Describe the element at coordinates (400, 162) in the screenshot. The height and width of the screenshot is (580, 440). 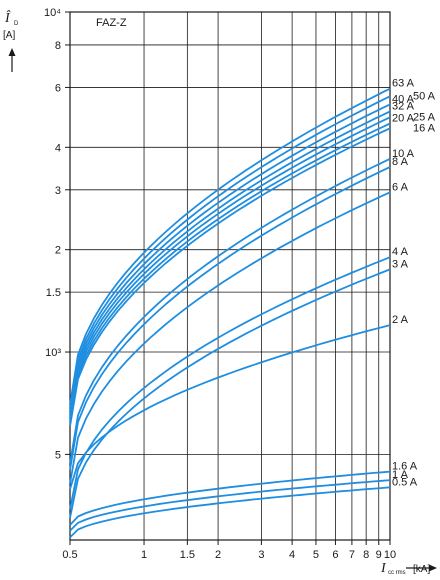
I see `series-label: 8 A` at that location.